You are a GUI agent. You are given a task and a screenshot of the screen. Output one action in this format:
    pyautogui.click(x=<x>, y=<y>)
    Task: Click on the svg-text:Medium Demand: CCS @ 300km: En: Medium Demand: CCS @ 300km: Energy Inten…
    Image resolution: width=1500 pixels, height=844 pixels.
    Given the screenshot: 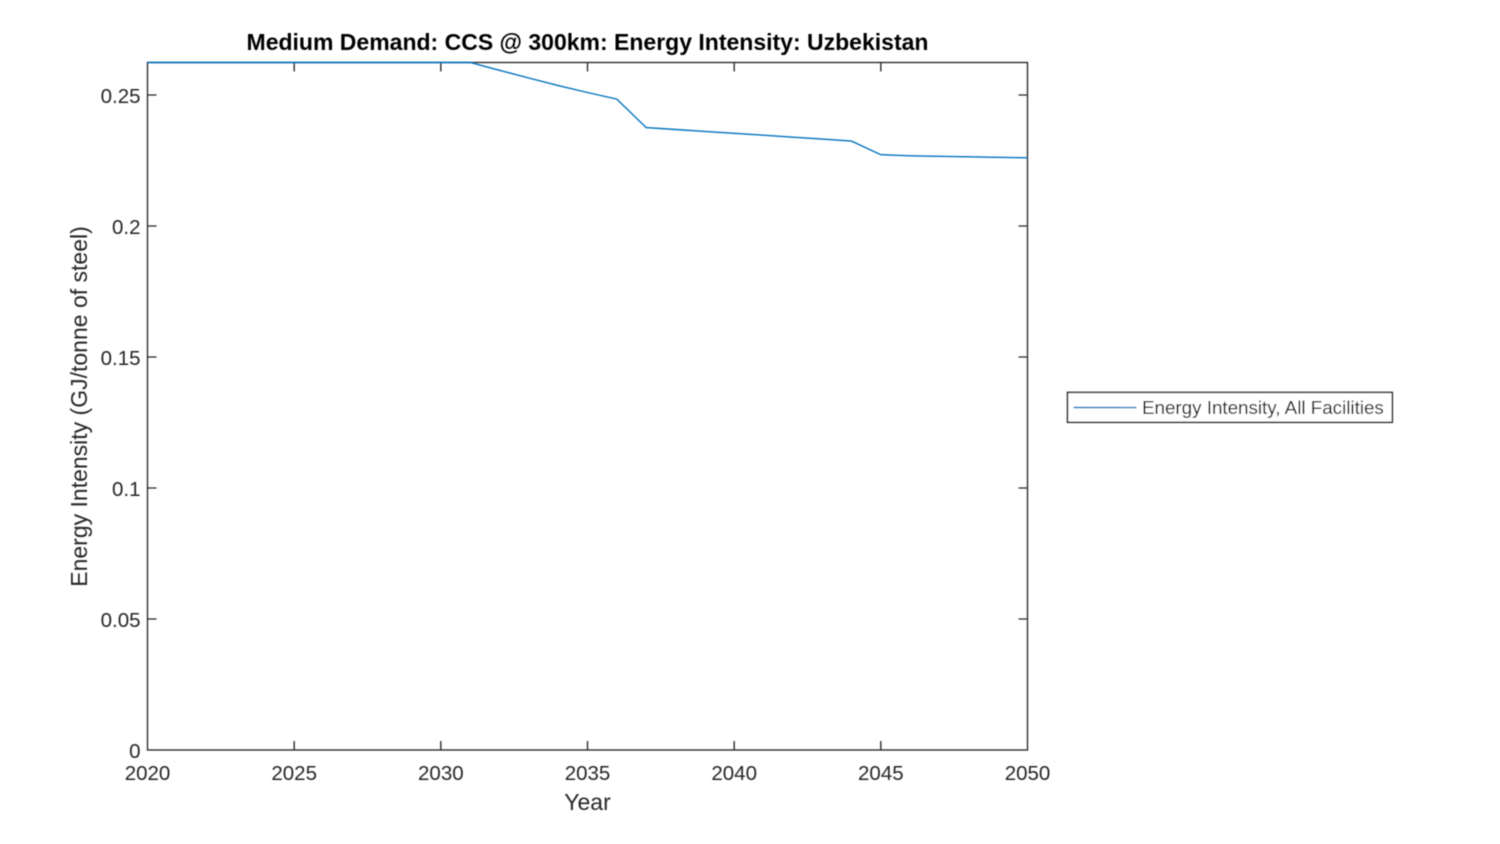 What is the action you would take?
    pyautogui.click(x=588, y=42)
    